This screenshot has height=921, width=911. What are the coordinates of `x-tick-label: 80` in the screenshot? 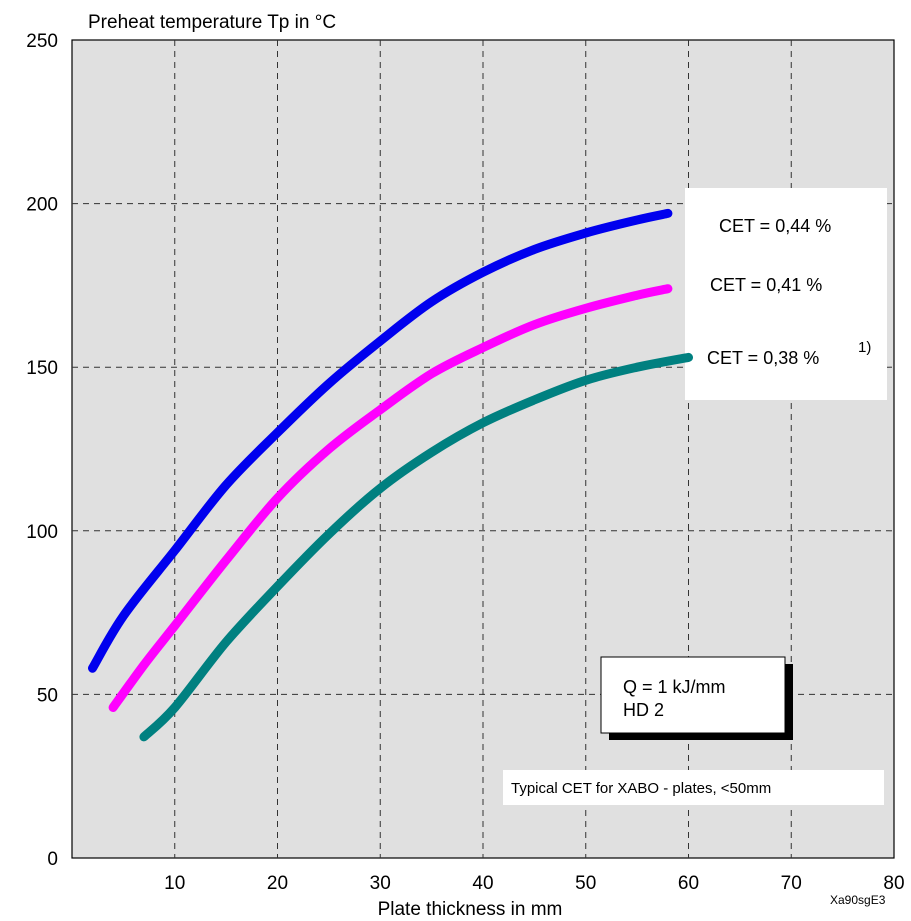 It's located at (893, 883).